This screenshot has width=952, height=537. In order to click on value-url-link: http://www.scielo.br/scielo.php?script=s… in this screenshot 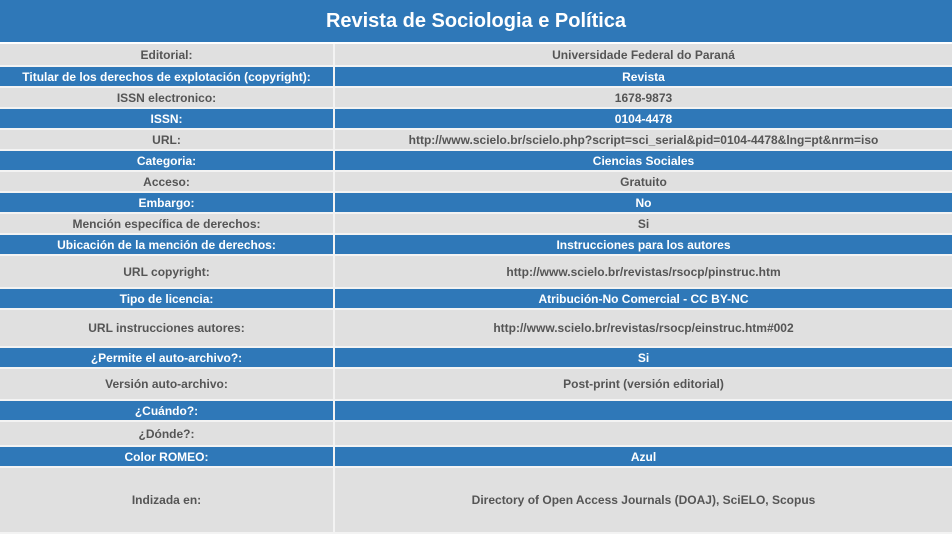, I will do `click(643, 139)`.